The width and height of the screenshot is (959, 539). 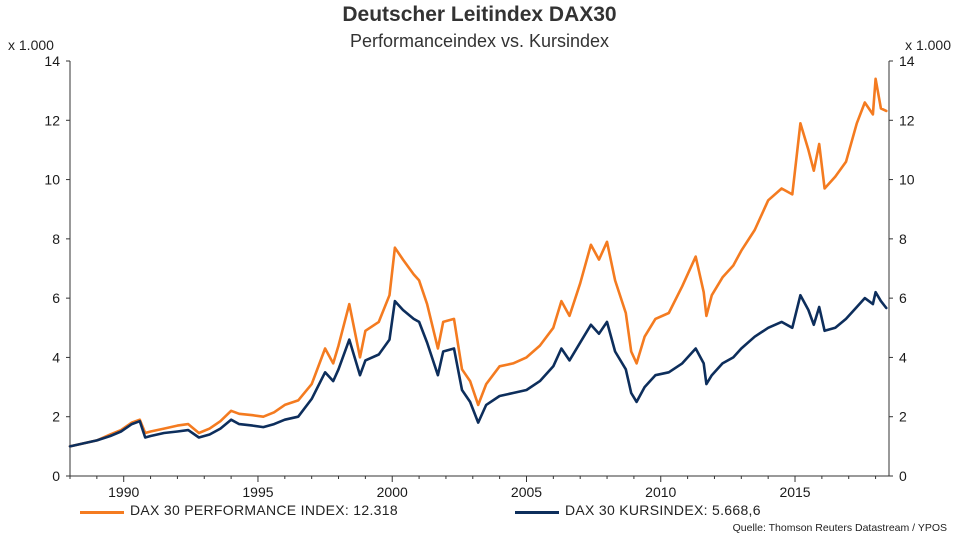 I want to click on chart-title: Deutscher Leitindex DAX30, so click(x=479, y=14).